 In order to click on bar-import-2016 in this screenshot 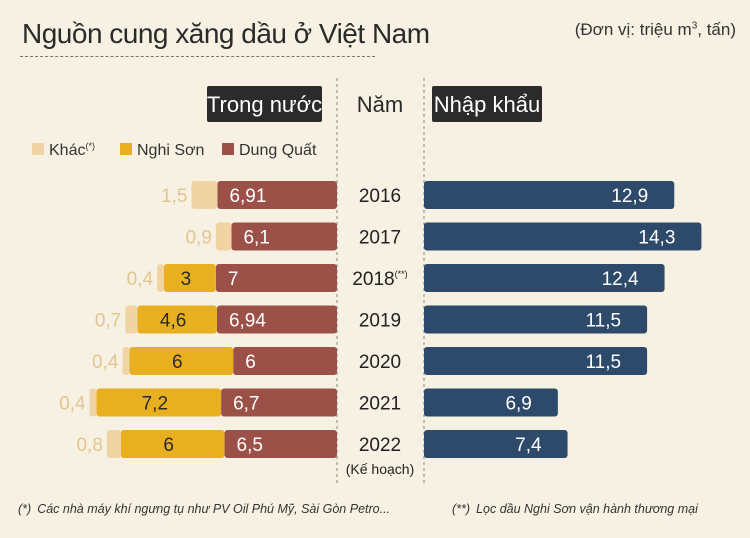, I will do `click(549, 195)`.